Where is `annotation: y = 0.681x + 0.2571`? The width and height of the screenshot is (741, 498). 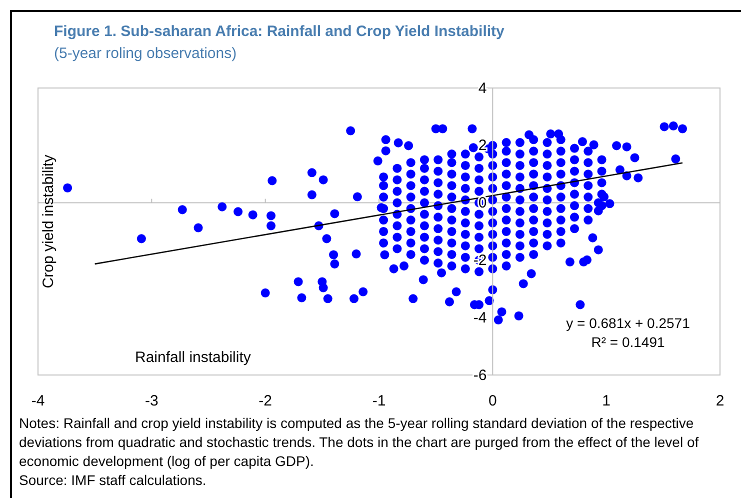
annotation: y = 0.681x + 0.2571 is located at coordinates (628, 323).